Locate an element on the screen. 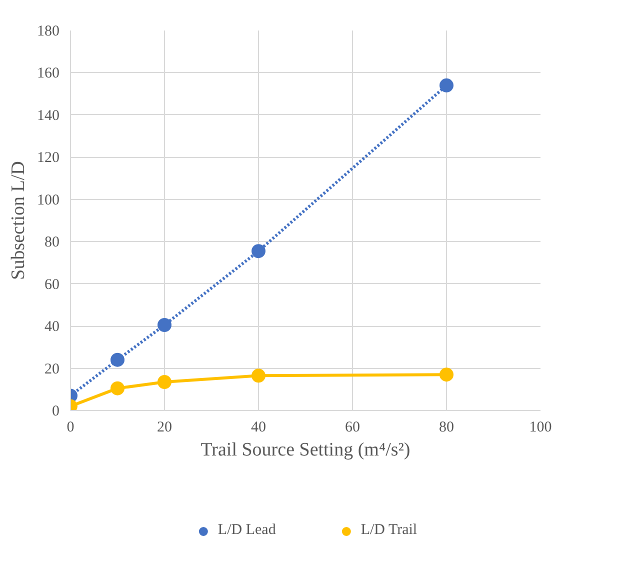 The width and height of the screenshot is (624, 575). x-tick-label: 60 is located at coordinates (352, 428).